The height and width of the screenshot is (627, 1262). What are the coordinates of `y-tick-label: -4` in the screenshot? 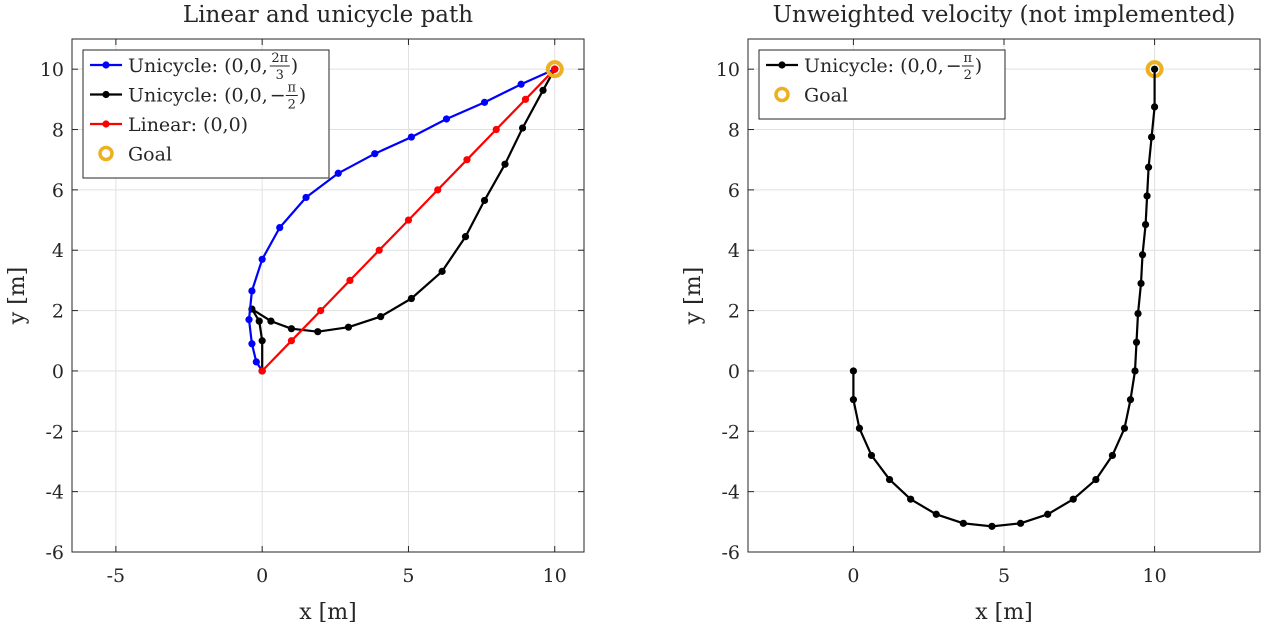 It's located at (730, 493).